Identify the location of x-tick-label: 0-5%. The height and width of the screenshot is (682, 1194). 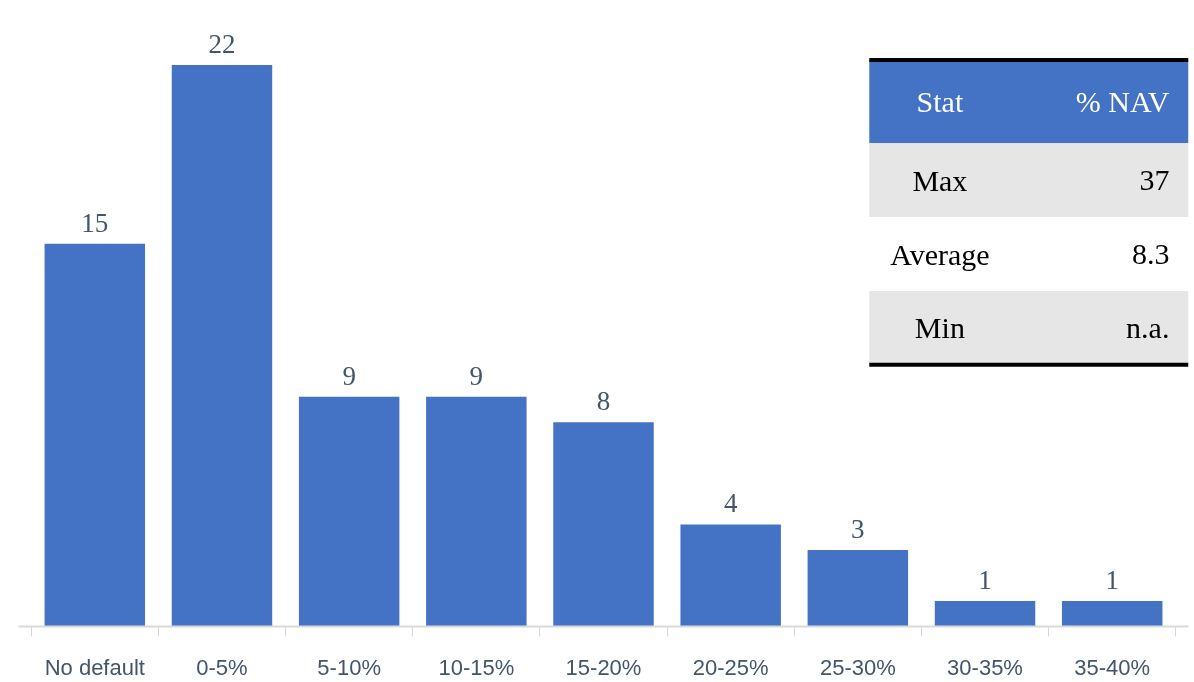
(222, 667).